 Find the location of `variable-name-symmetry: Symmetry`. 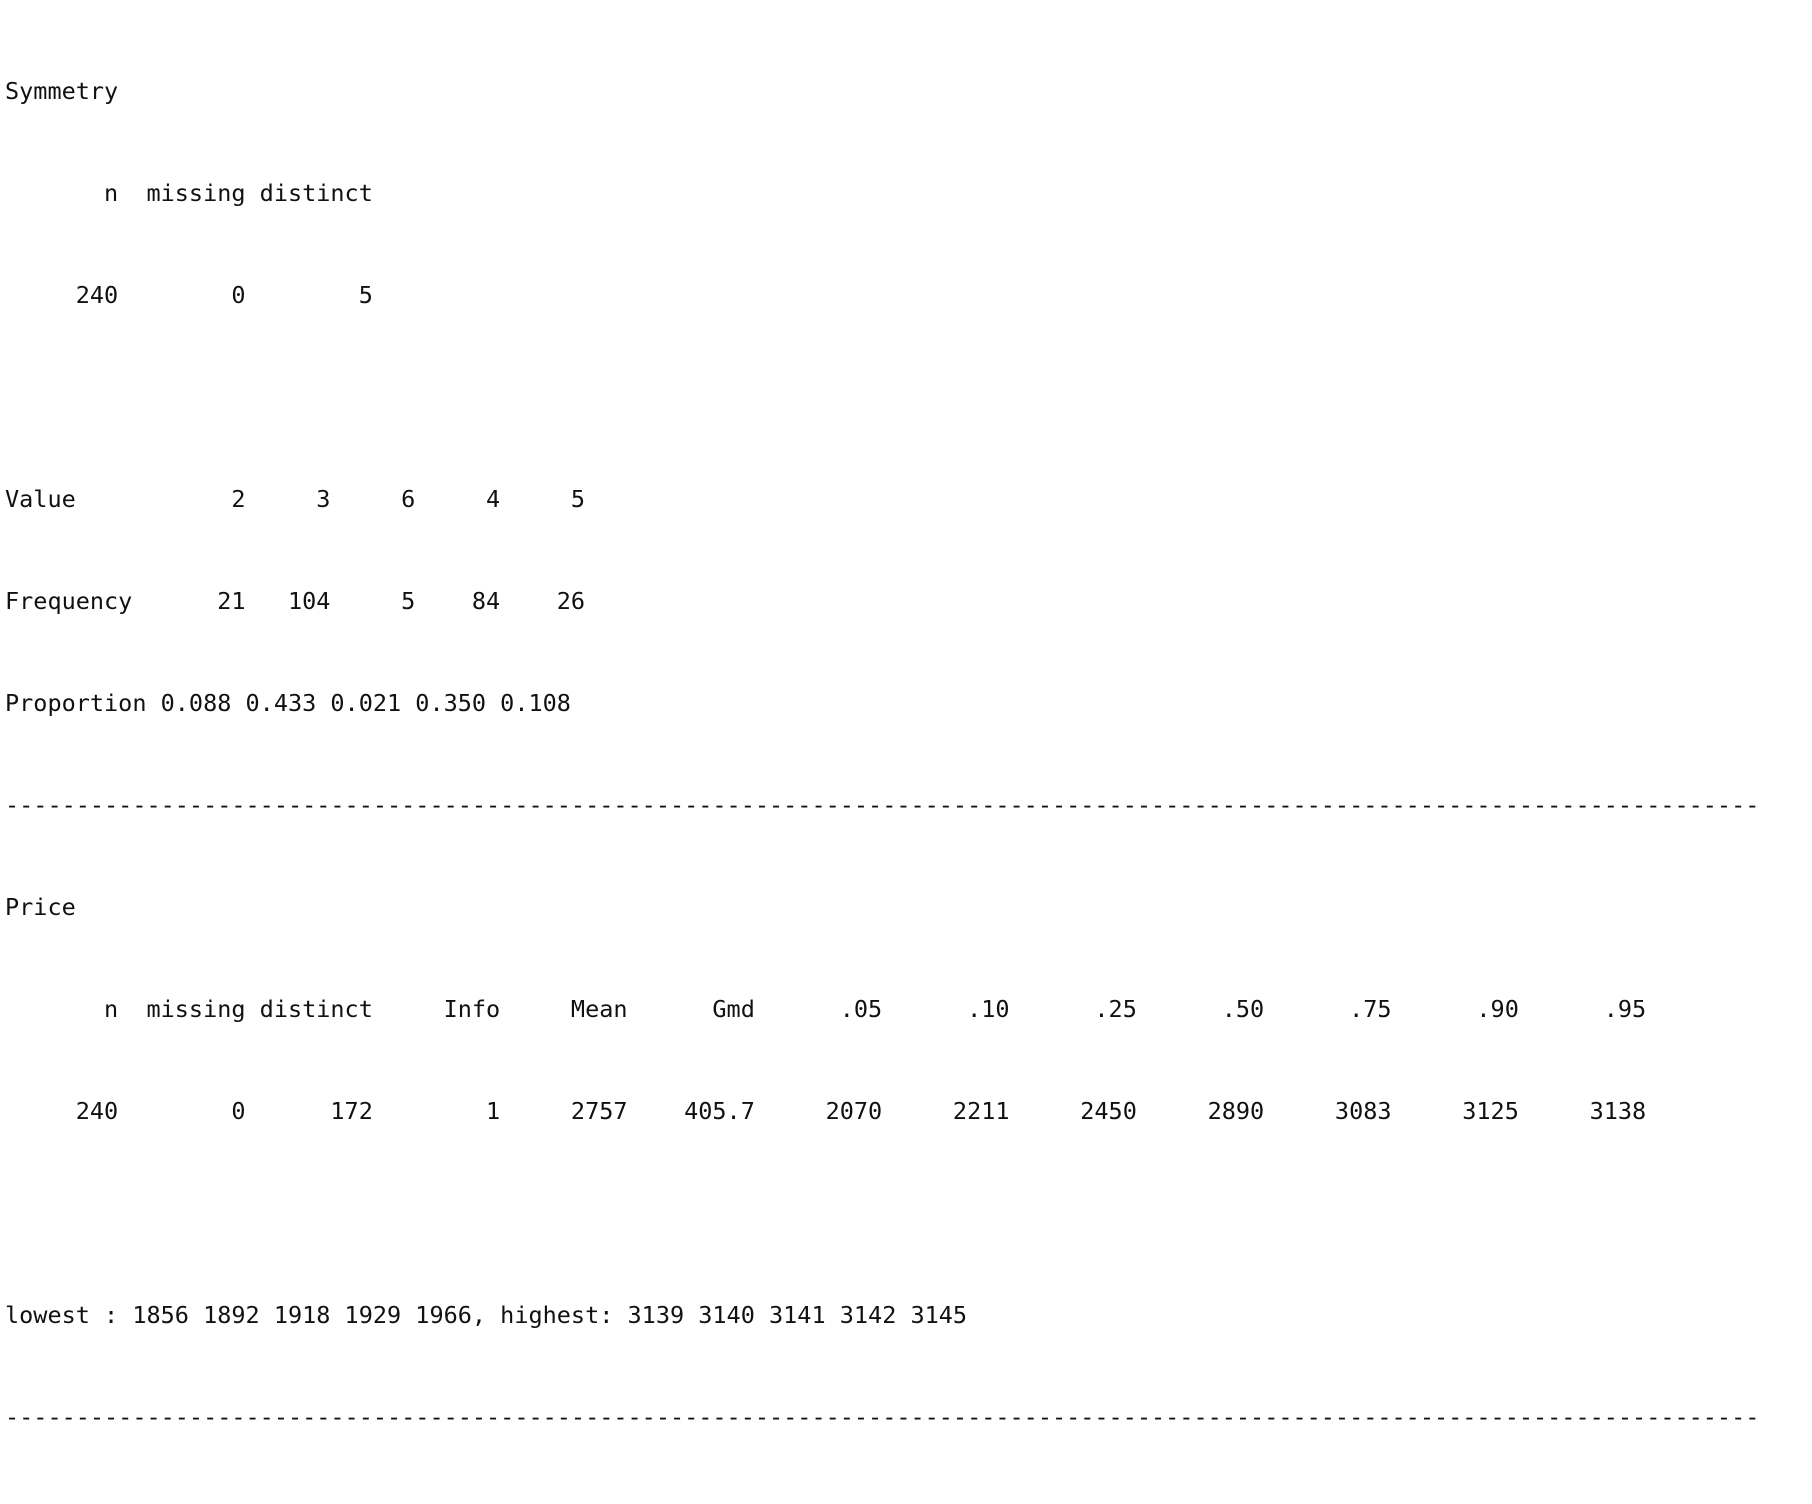

variable-name-symmetry: Symmetry is located at coordinates (62, 91).